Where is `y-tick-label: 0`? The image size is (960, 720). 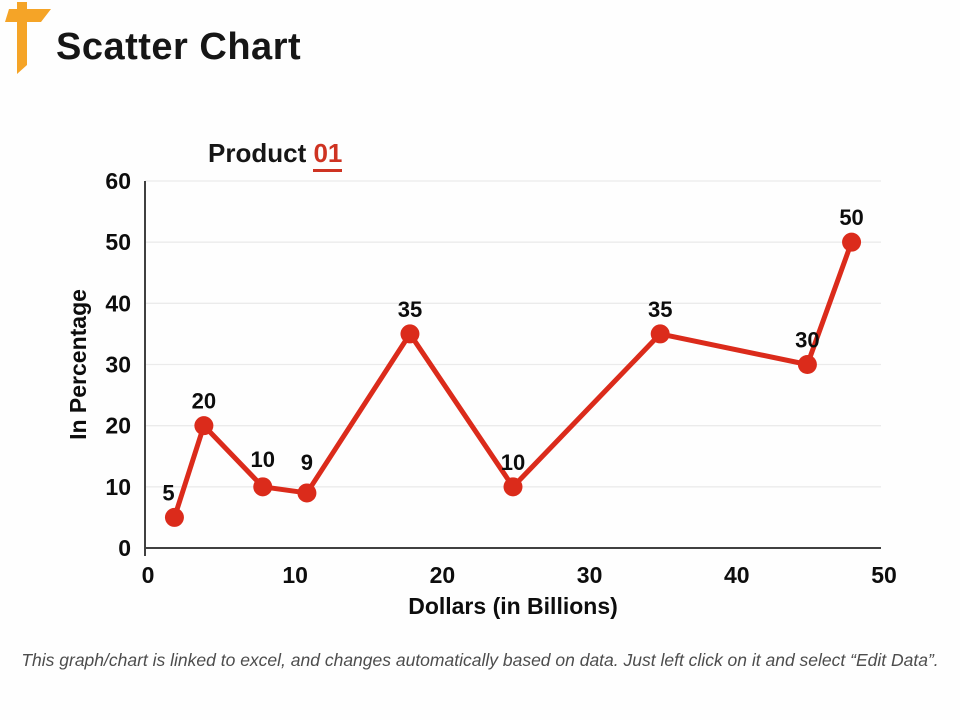
y-tick-label: 0 is located at coordinates (124, 548).